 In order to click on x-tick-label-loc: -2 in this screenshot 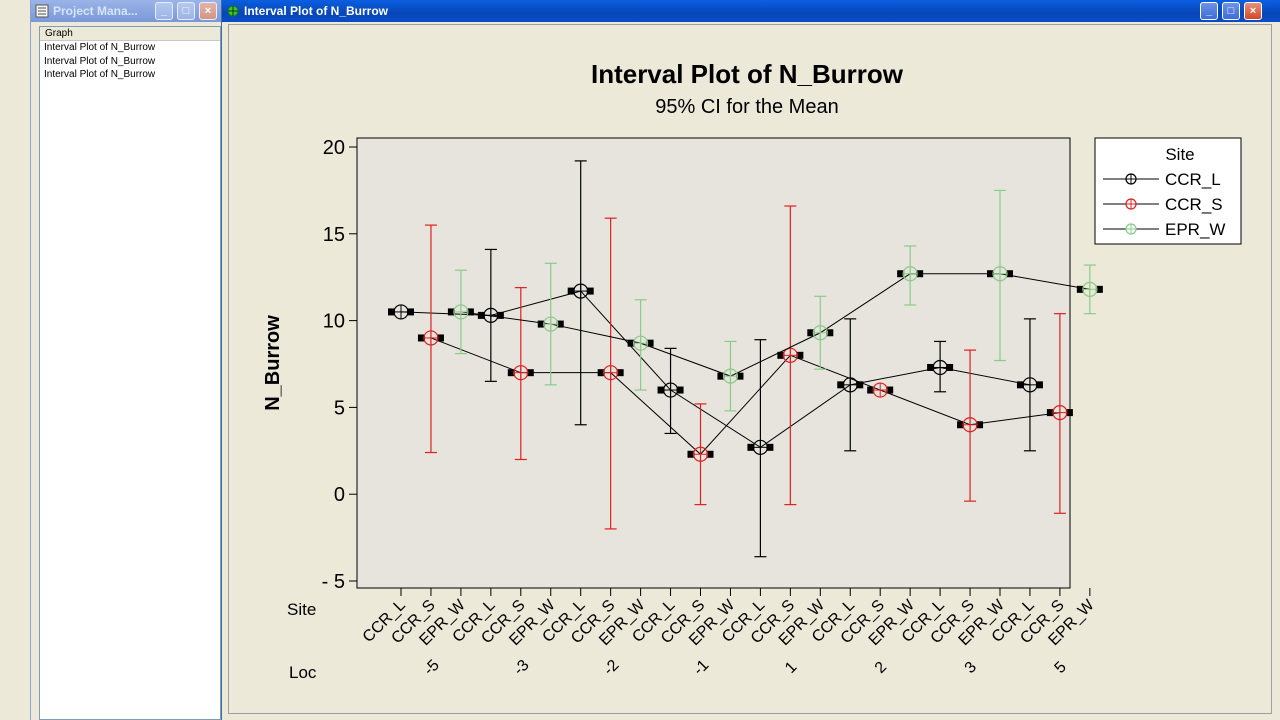, I will do `click(611, 668)`.